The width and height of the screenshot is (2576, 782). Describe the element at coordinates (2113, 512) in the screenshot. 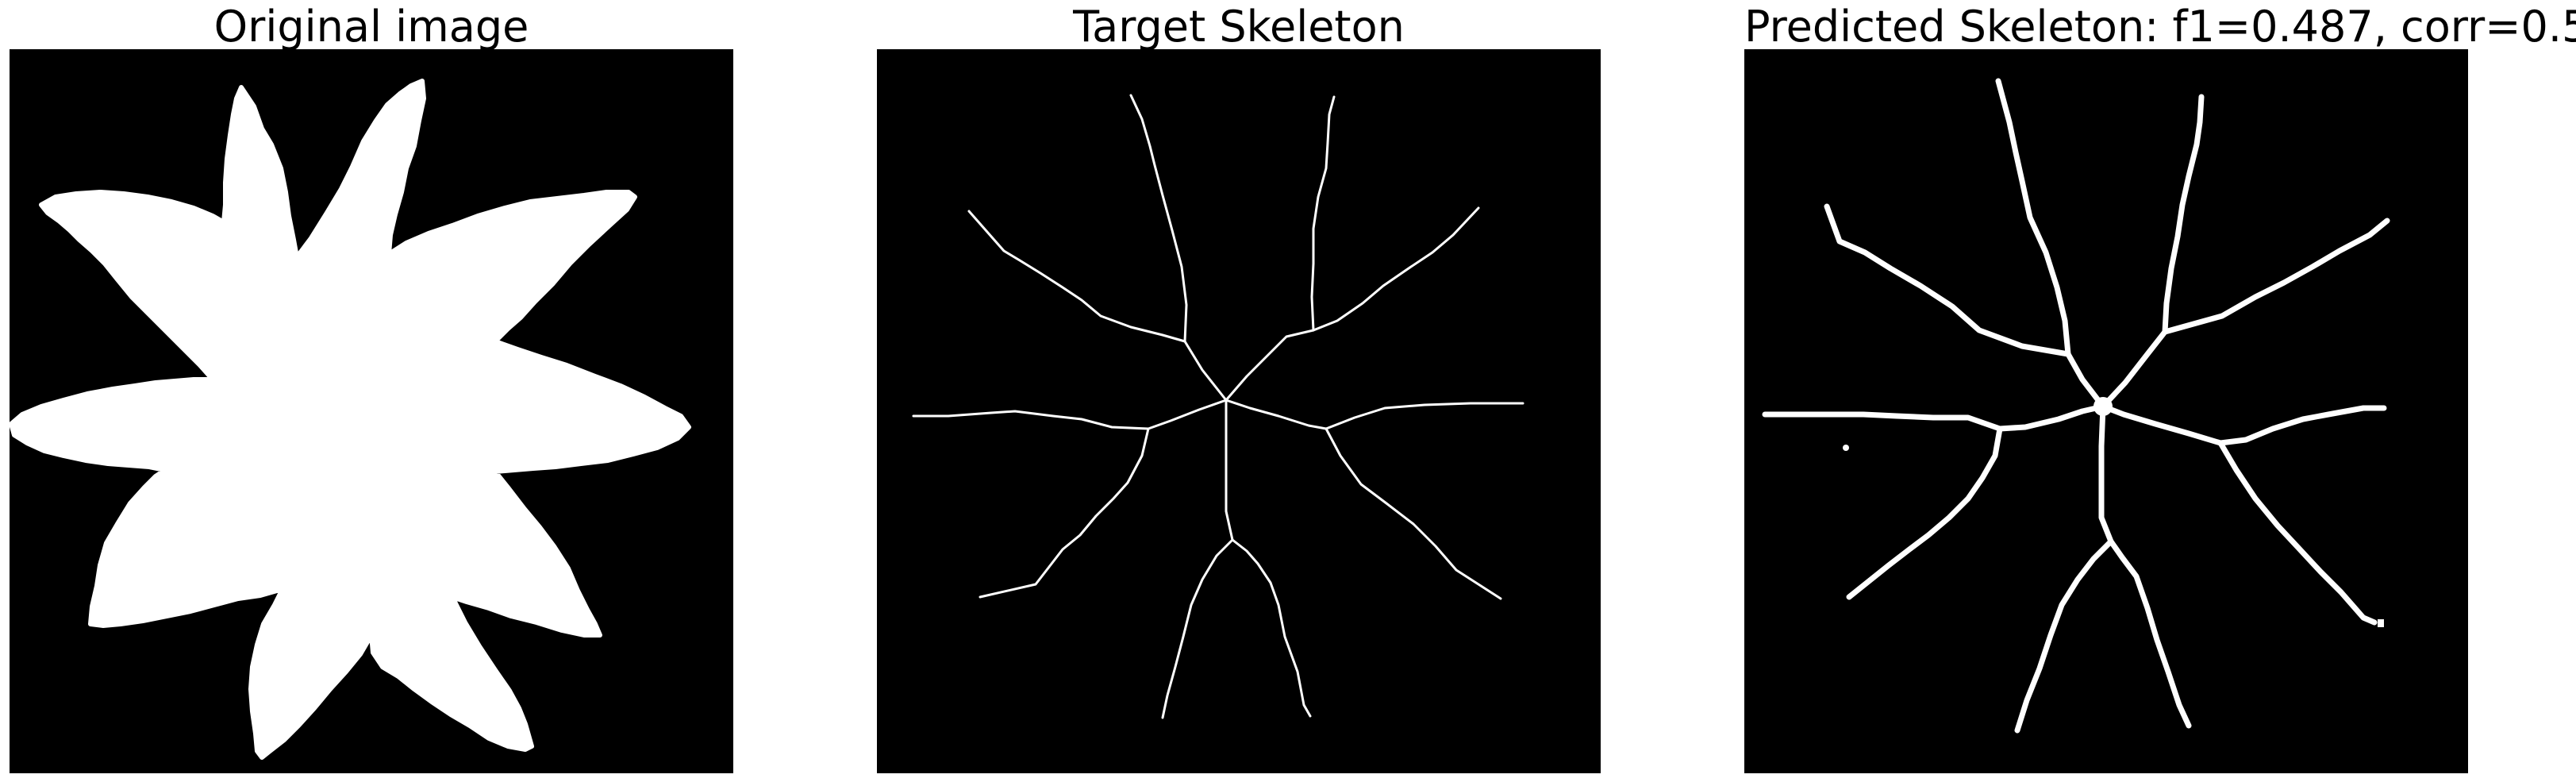

I see `predicted-skeleton-specks` at that location.